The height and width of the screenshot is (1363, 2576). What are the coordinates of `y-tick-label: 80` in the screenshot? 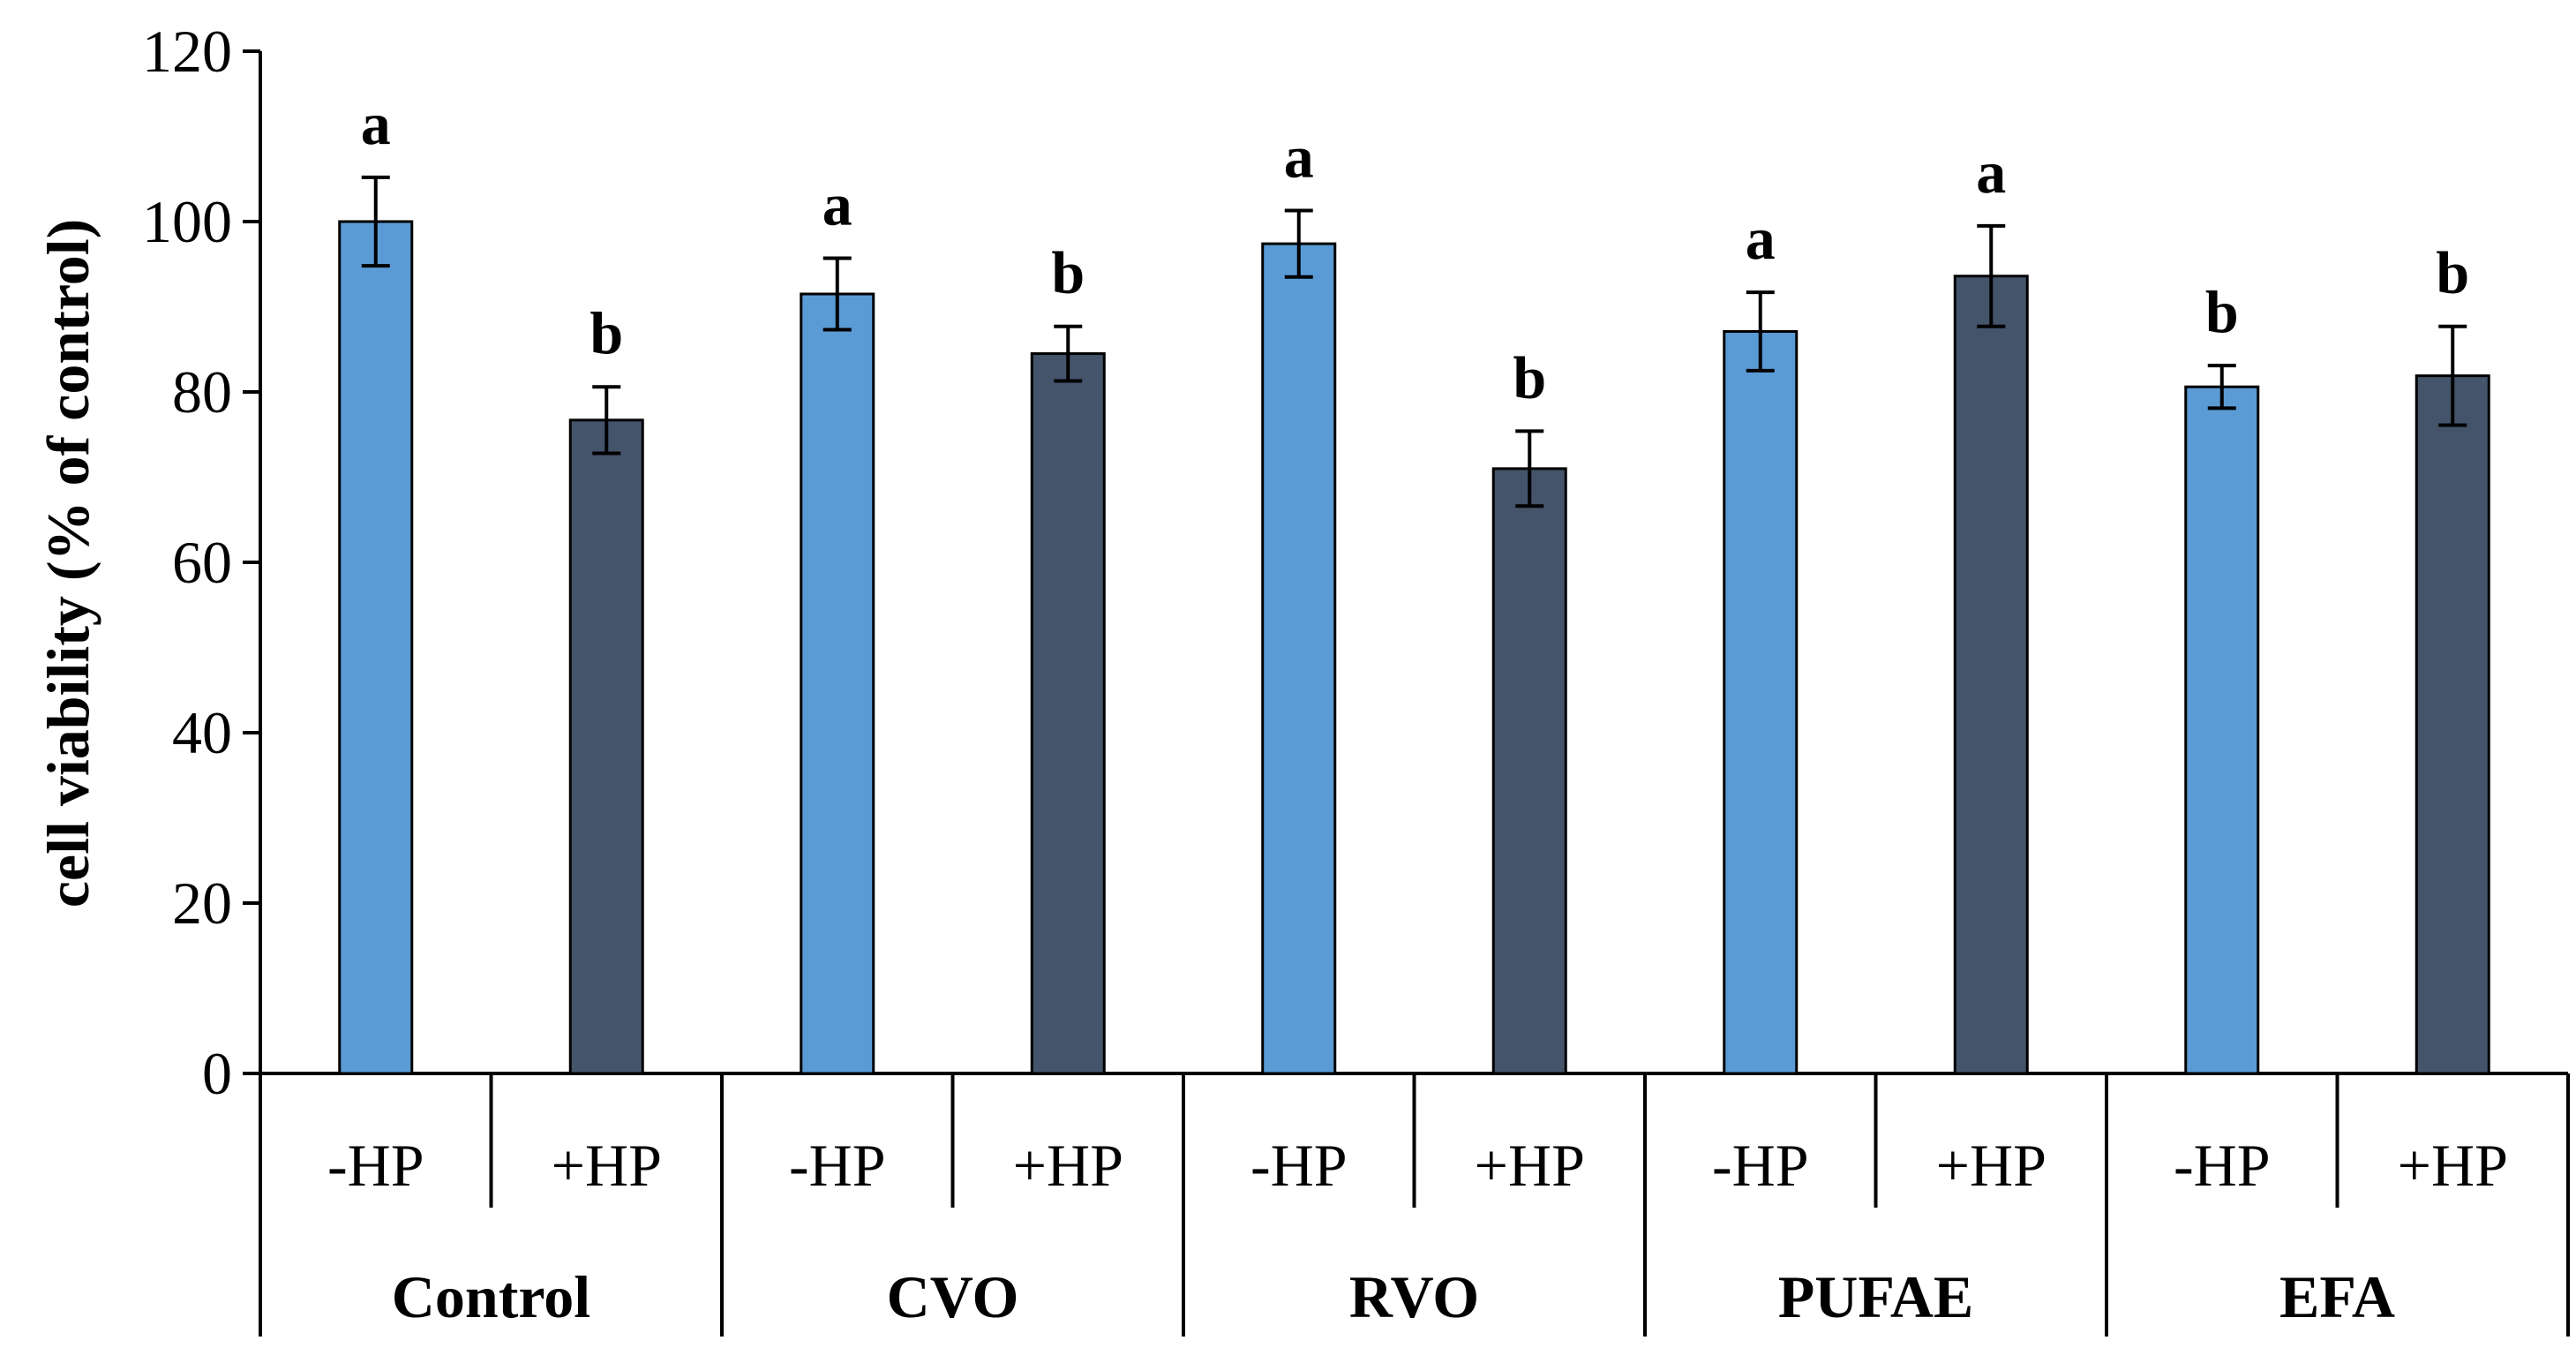 It's located at (202, 391).